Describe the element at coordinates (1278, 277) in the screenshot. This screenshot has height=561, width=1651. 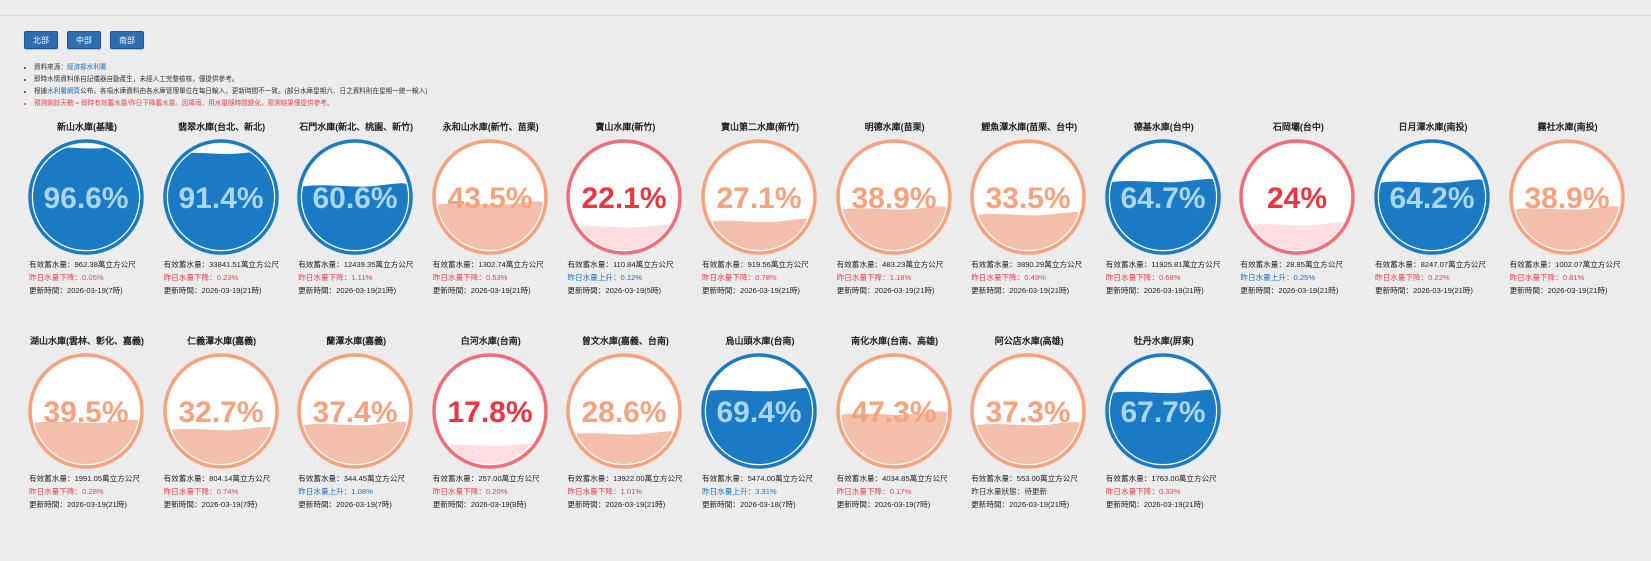
I see `change-line: 昨日水量上升：0.25%` at that location.